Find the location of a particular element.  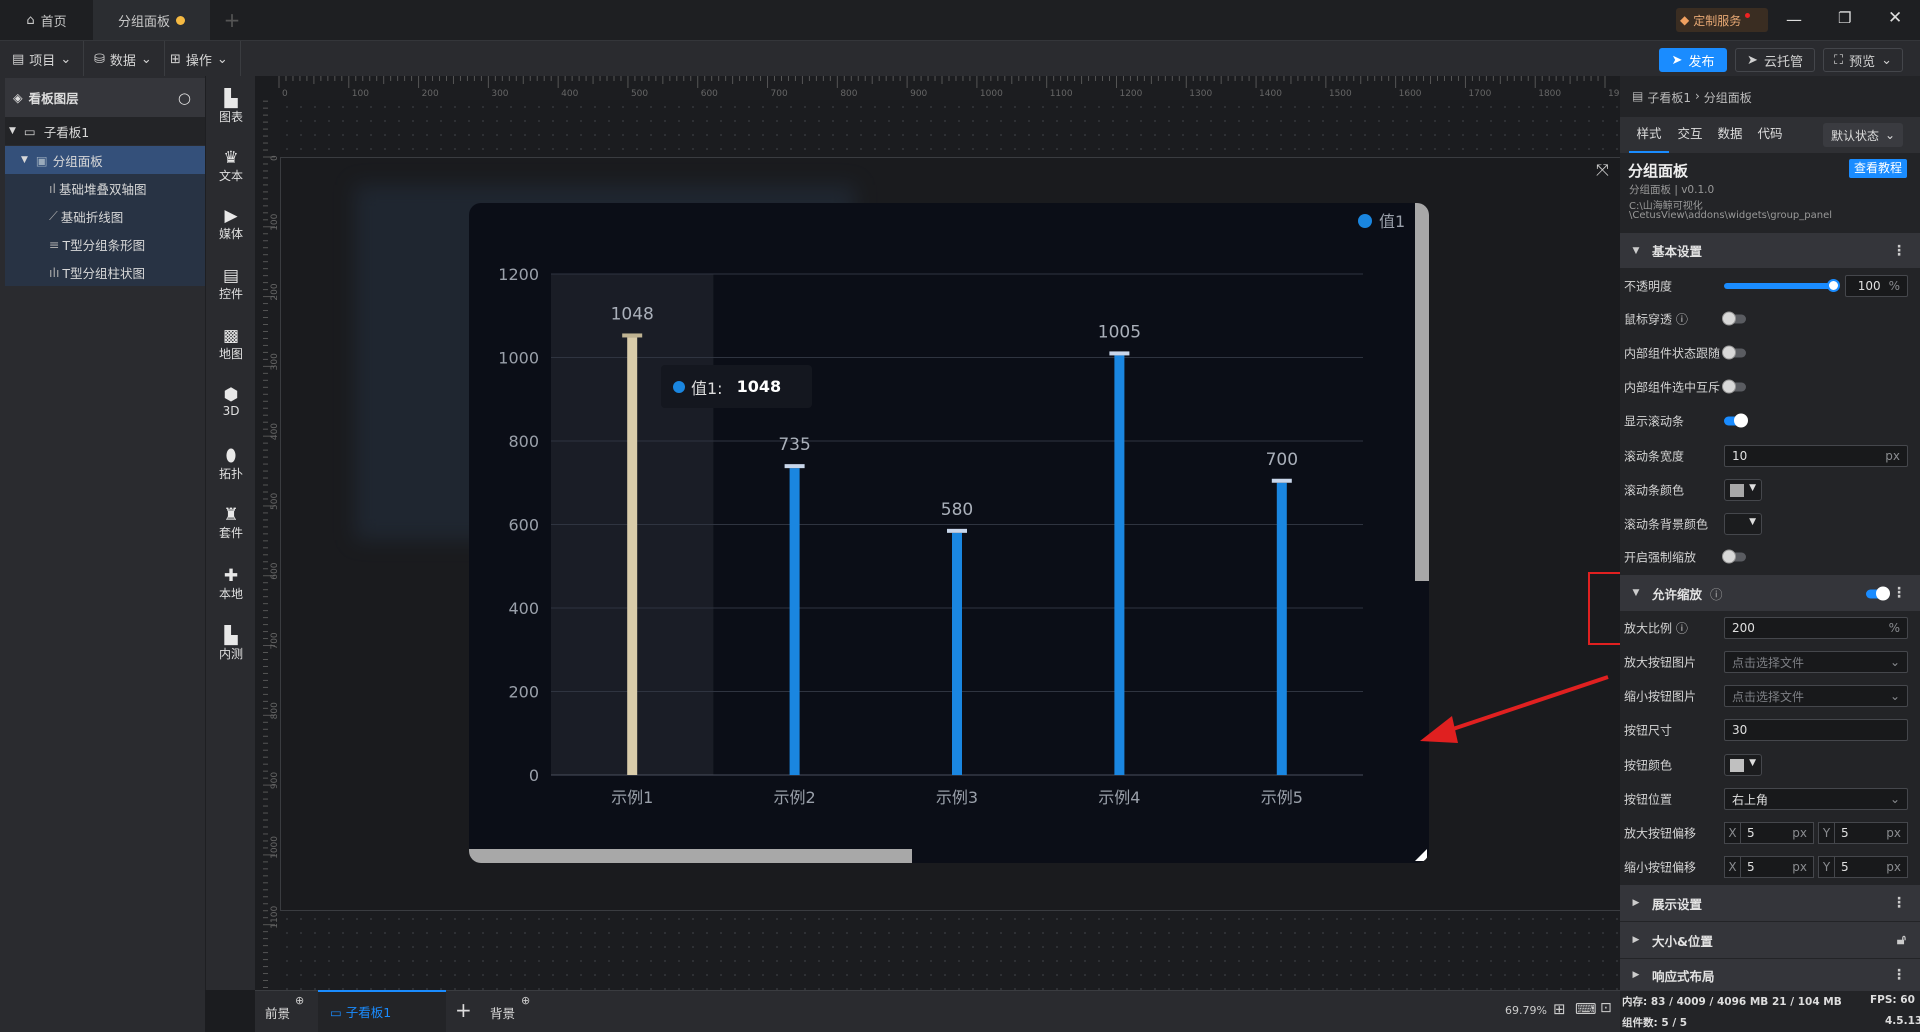

minimize-icon: — is located at coordinates (1794, 19).